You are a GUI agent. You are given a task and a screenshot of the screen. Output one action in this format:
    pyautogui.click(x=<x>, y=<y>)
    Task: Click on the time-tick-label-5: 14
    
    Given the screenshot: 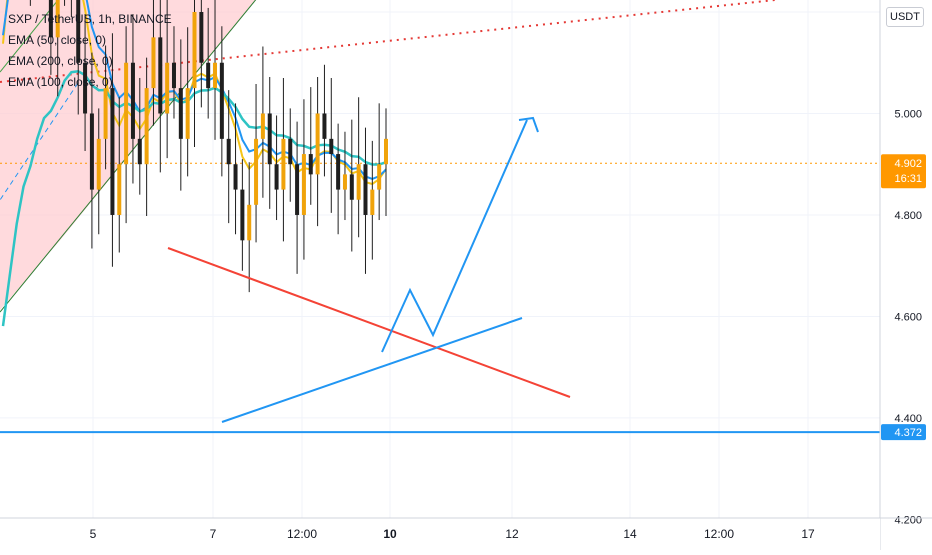 What is the action you would take?
    pyautogui.click(x=630, y=534)
    